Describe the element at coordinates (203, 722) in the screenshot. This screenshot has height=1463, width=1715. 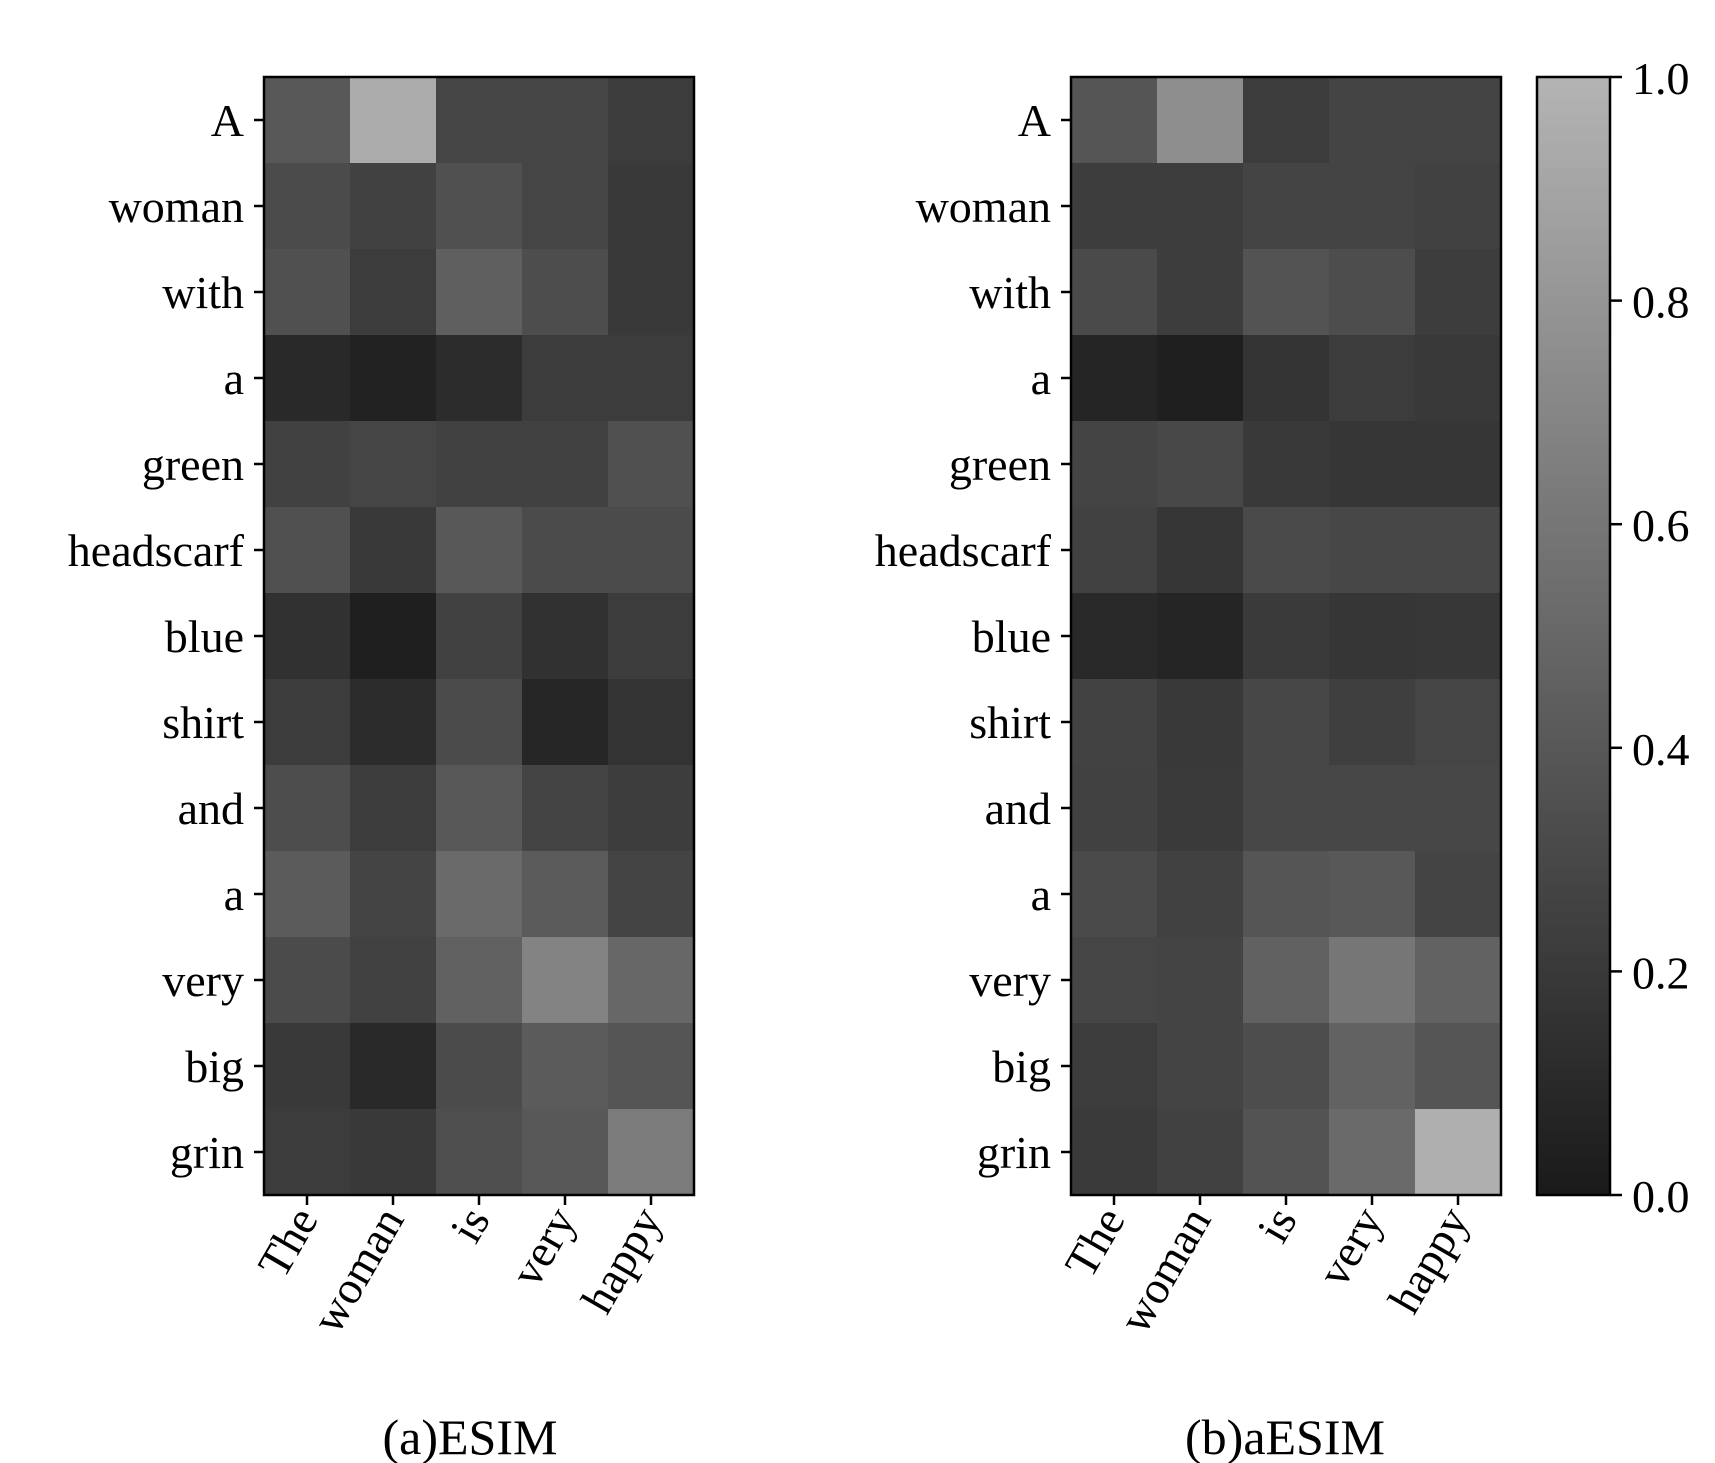
I see `y-tick-label: shirt` at that location.